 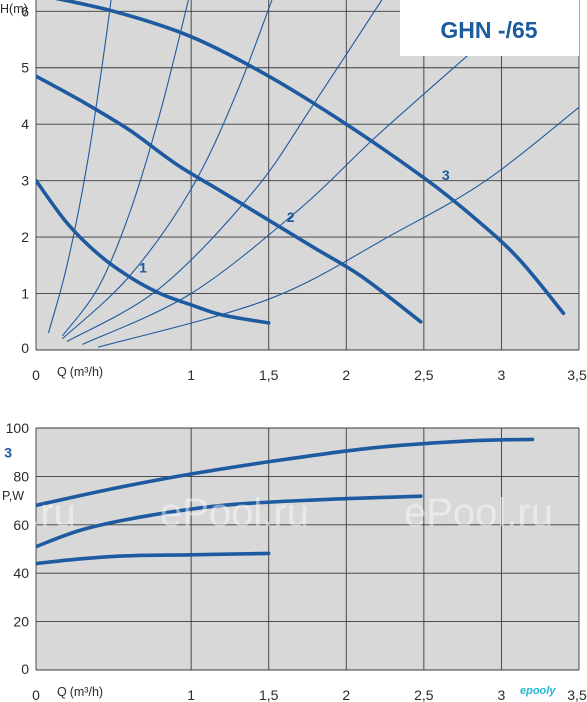 What do you see at coordinates (191, 694) in the screenshot?
I see `power-x-tick-1: 1` at bounding box center [191, 694].